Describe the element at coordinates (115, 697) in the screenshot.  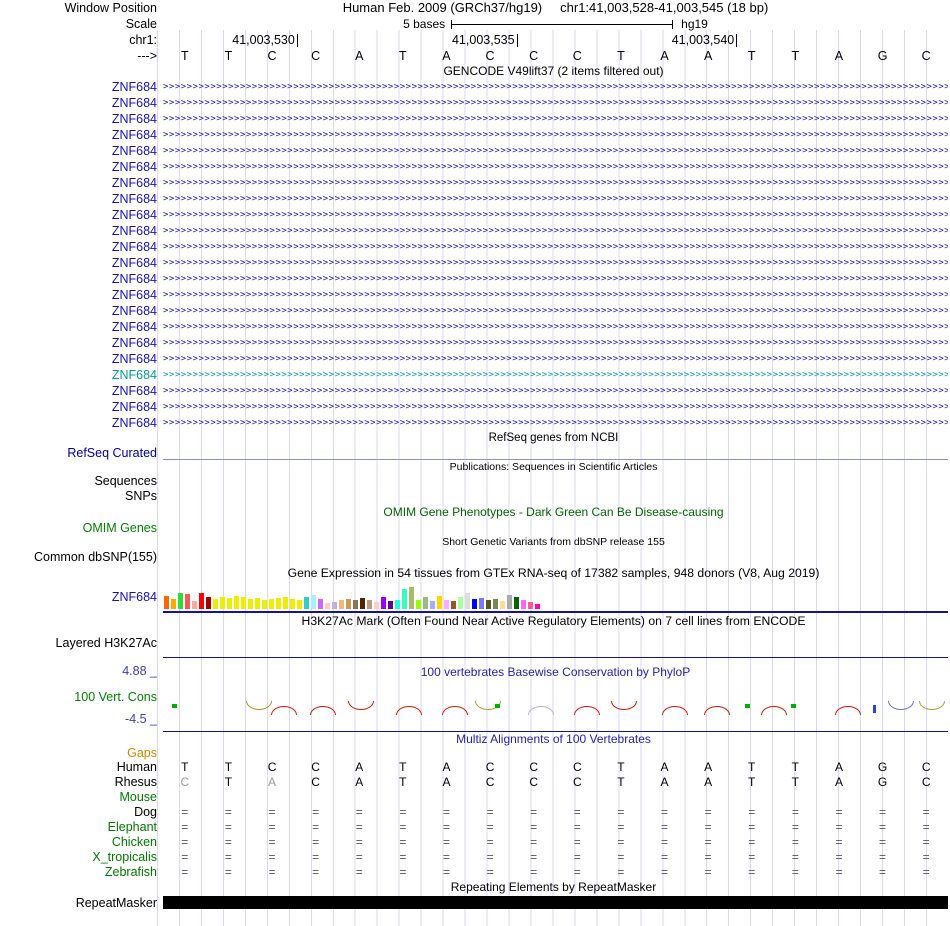
I see `phylop-track-label: 100 Vert. Cons` at that location.